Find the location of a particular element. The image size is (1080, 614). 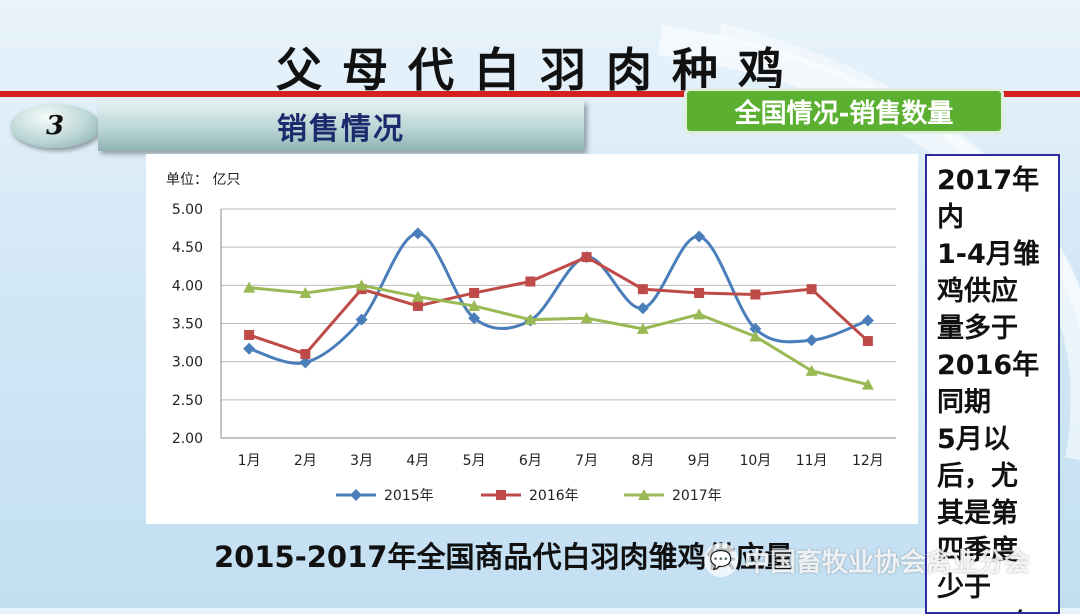

y-tick-label: 3.00 is located at coordinates (187, 363).